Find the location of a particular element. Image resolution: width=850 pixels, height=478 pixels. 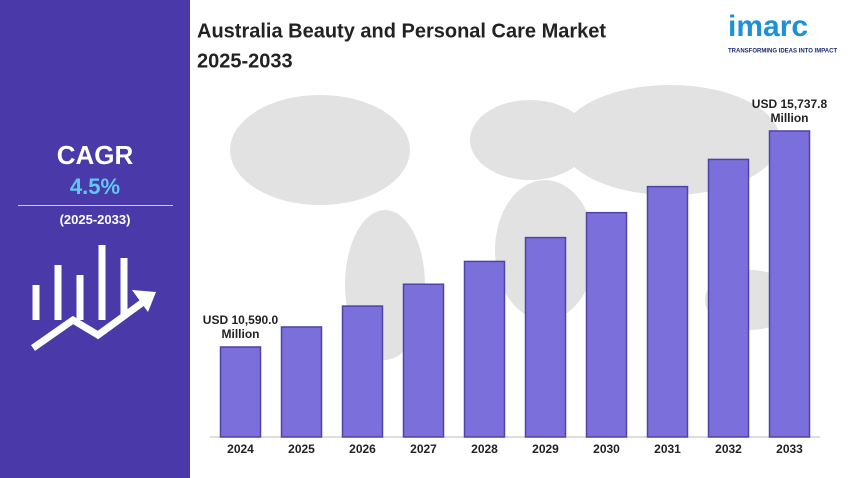

logo-tagline: TRANSFORMING IDEAS INTO IMPACT is located at coordinates (782, 52).